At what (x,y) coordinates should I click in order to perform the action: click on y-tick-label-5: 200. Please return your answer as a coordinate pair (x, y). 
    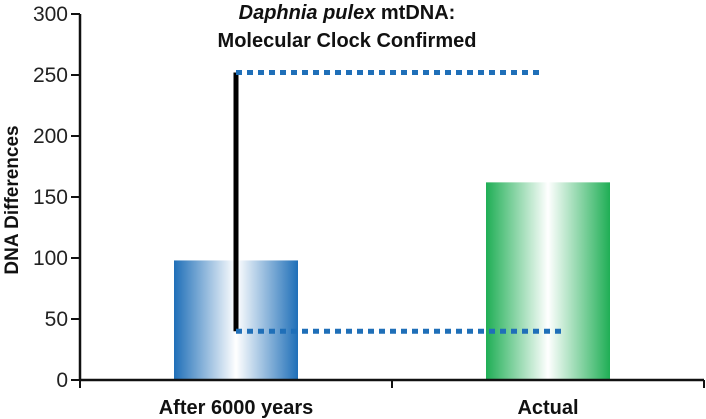
    Looking at the image, I should click on (50, 136).